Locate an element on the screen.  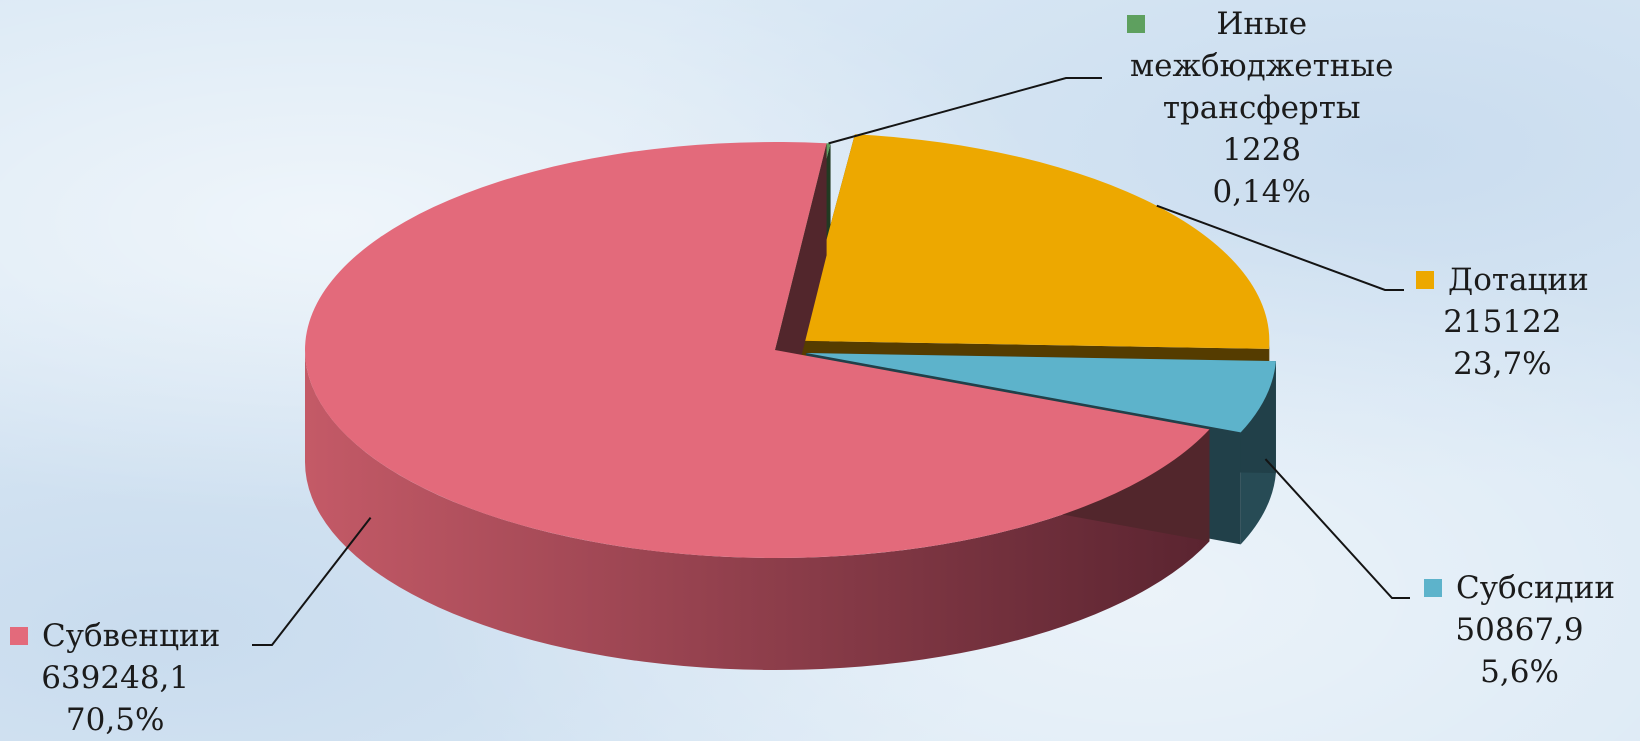
data-label-subsidii: Субсидии 50867,9 5,6% is located at coordinates (1519, 630).